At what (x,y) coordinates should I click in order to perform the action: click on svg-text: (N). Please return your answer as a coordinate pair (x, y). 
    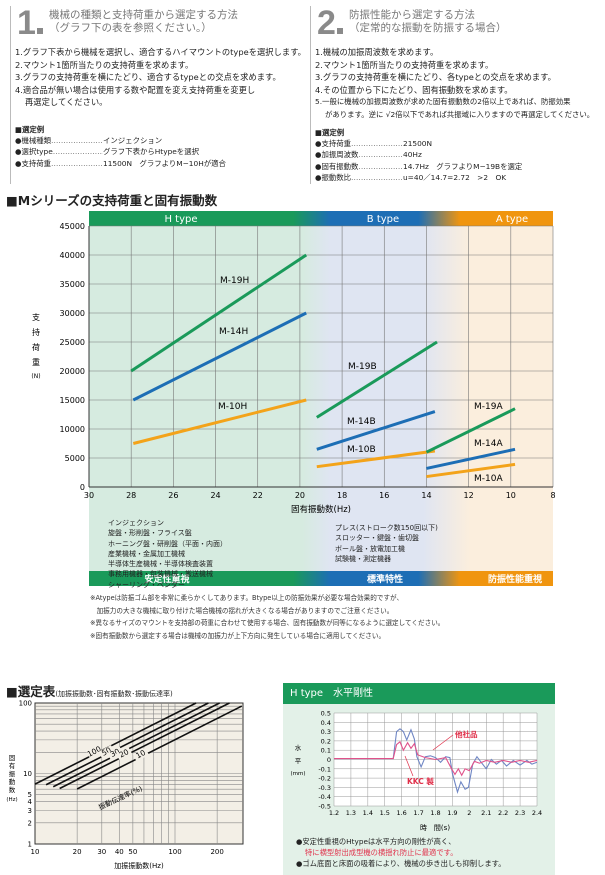
    Looking at the image, I should click on (35, 376).